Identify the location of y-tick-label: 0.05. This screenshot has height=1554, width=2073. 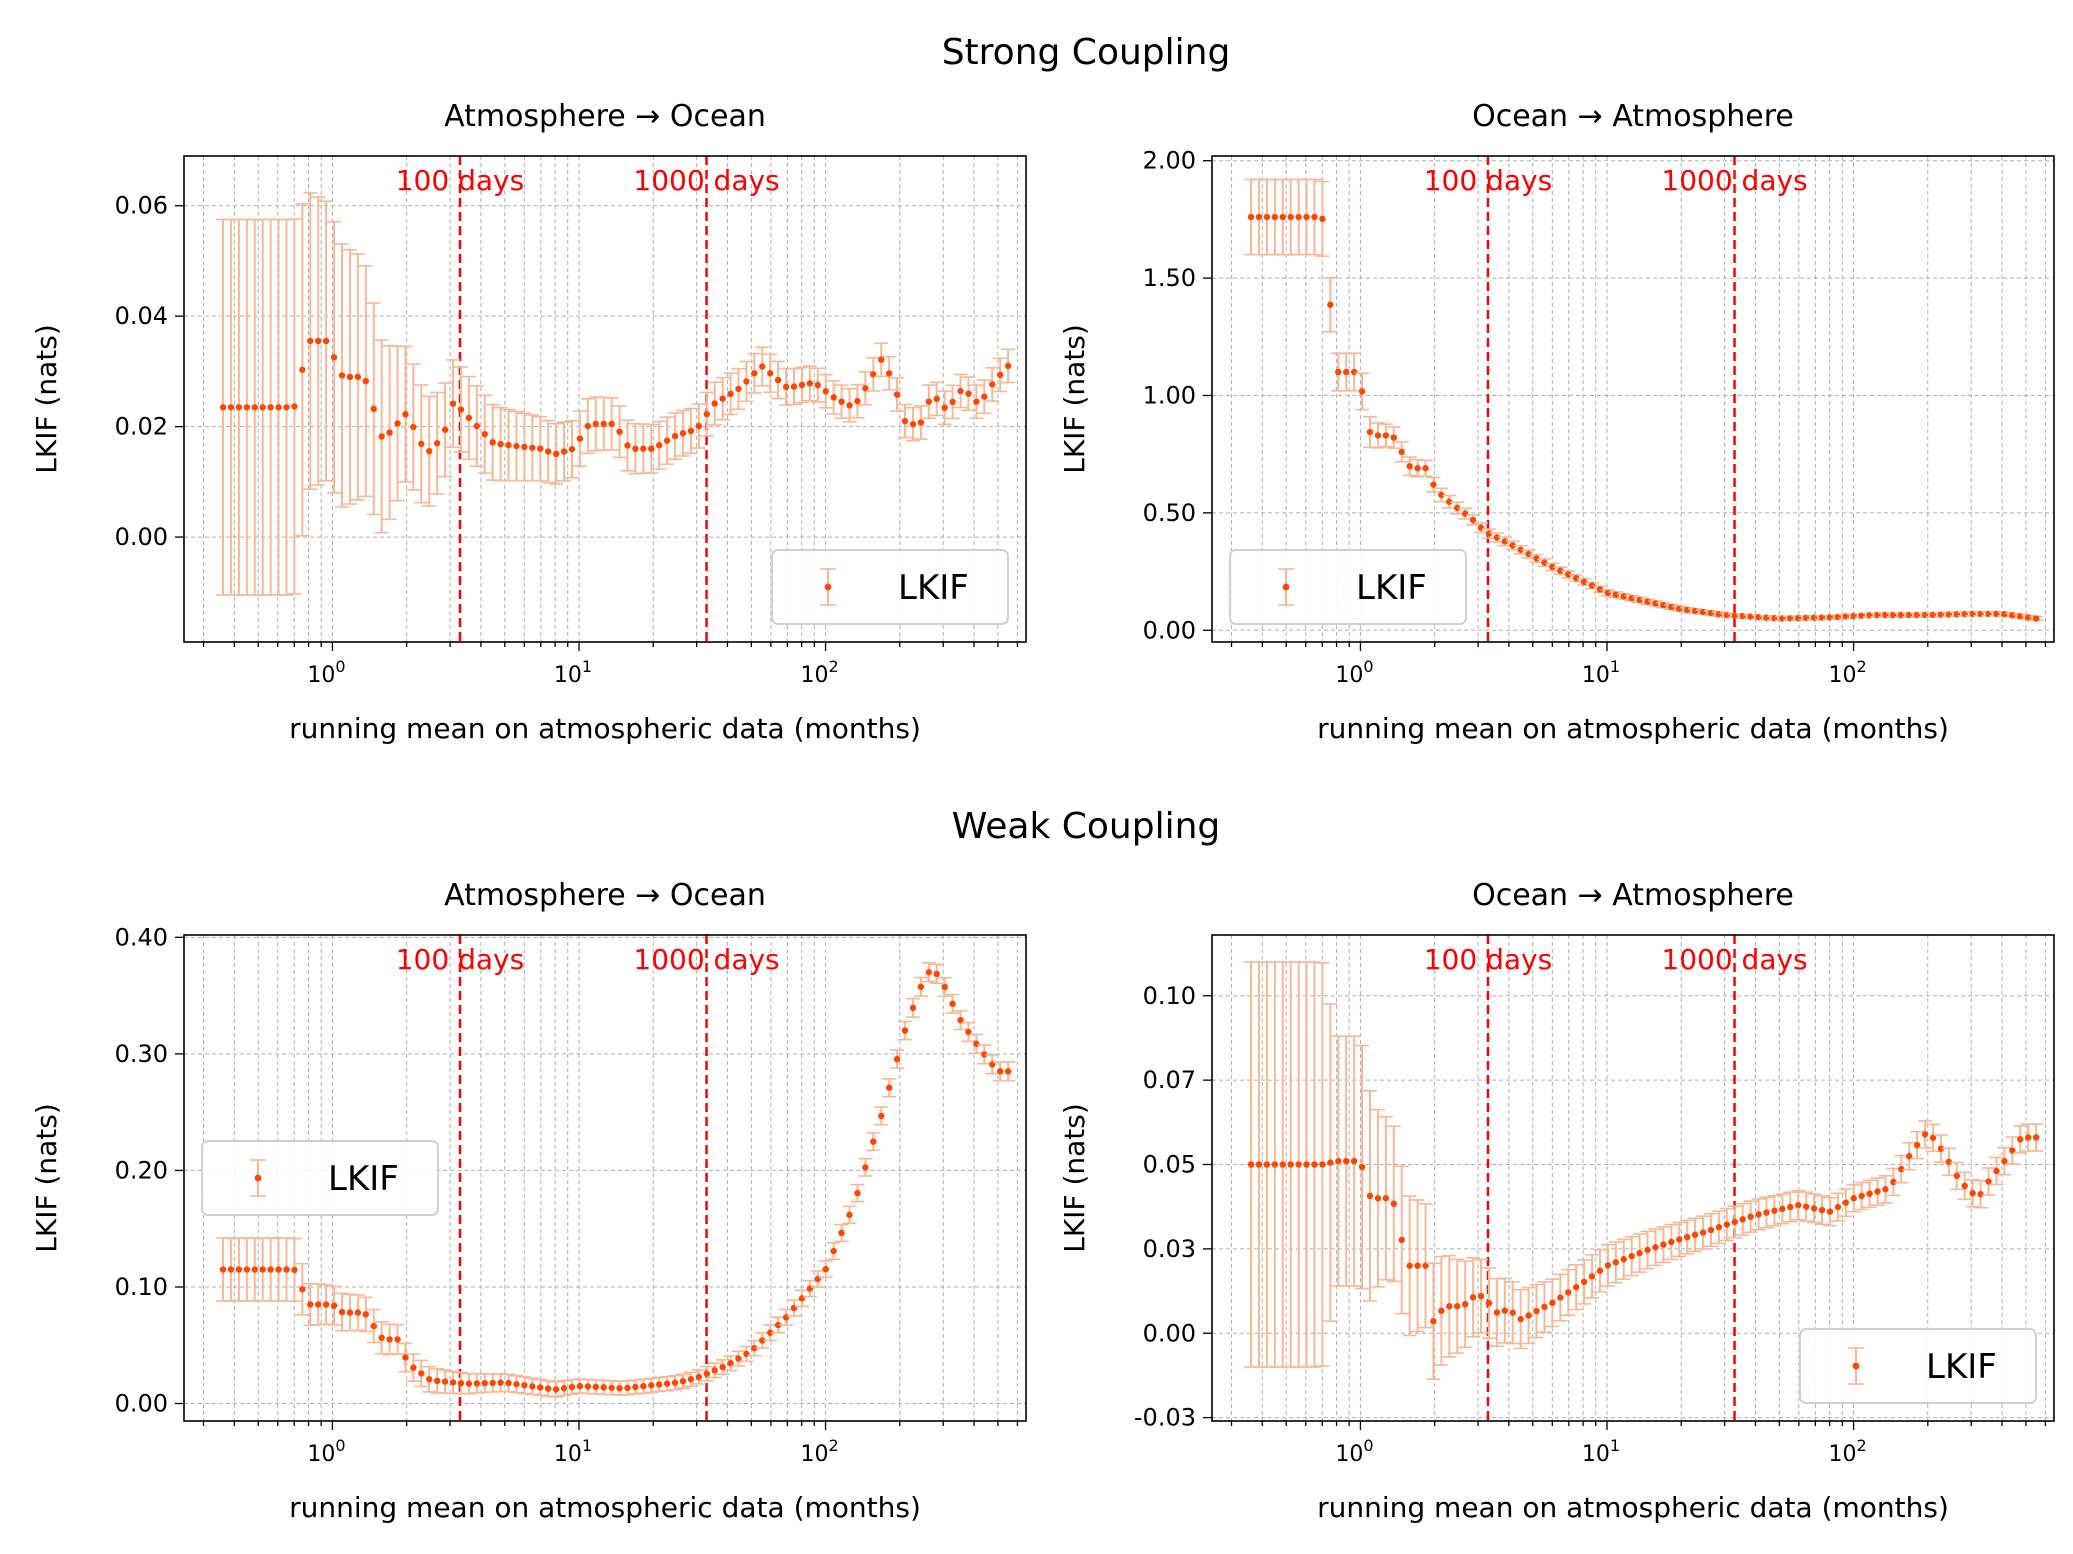
(1169, 1165).